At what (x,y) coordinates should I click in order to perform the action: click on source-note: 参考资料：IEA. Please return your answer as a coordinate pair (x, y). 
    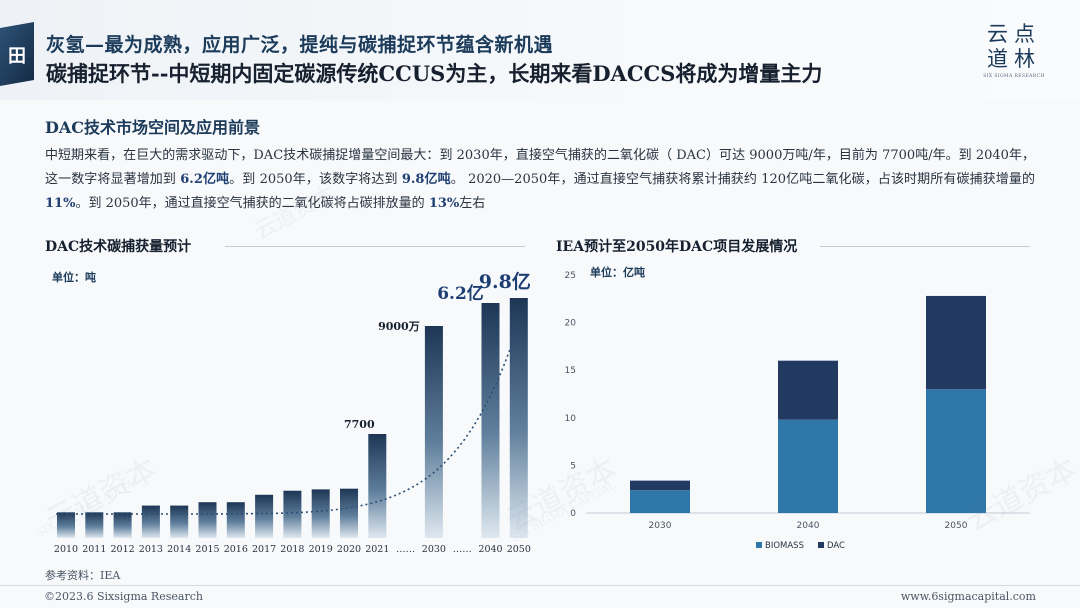
    Looking at the image, I should click on (83, 575).